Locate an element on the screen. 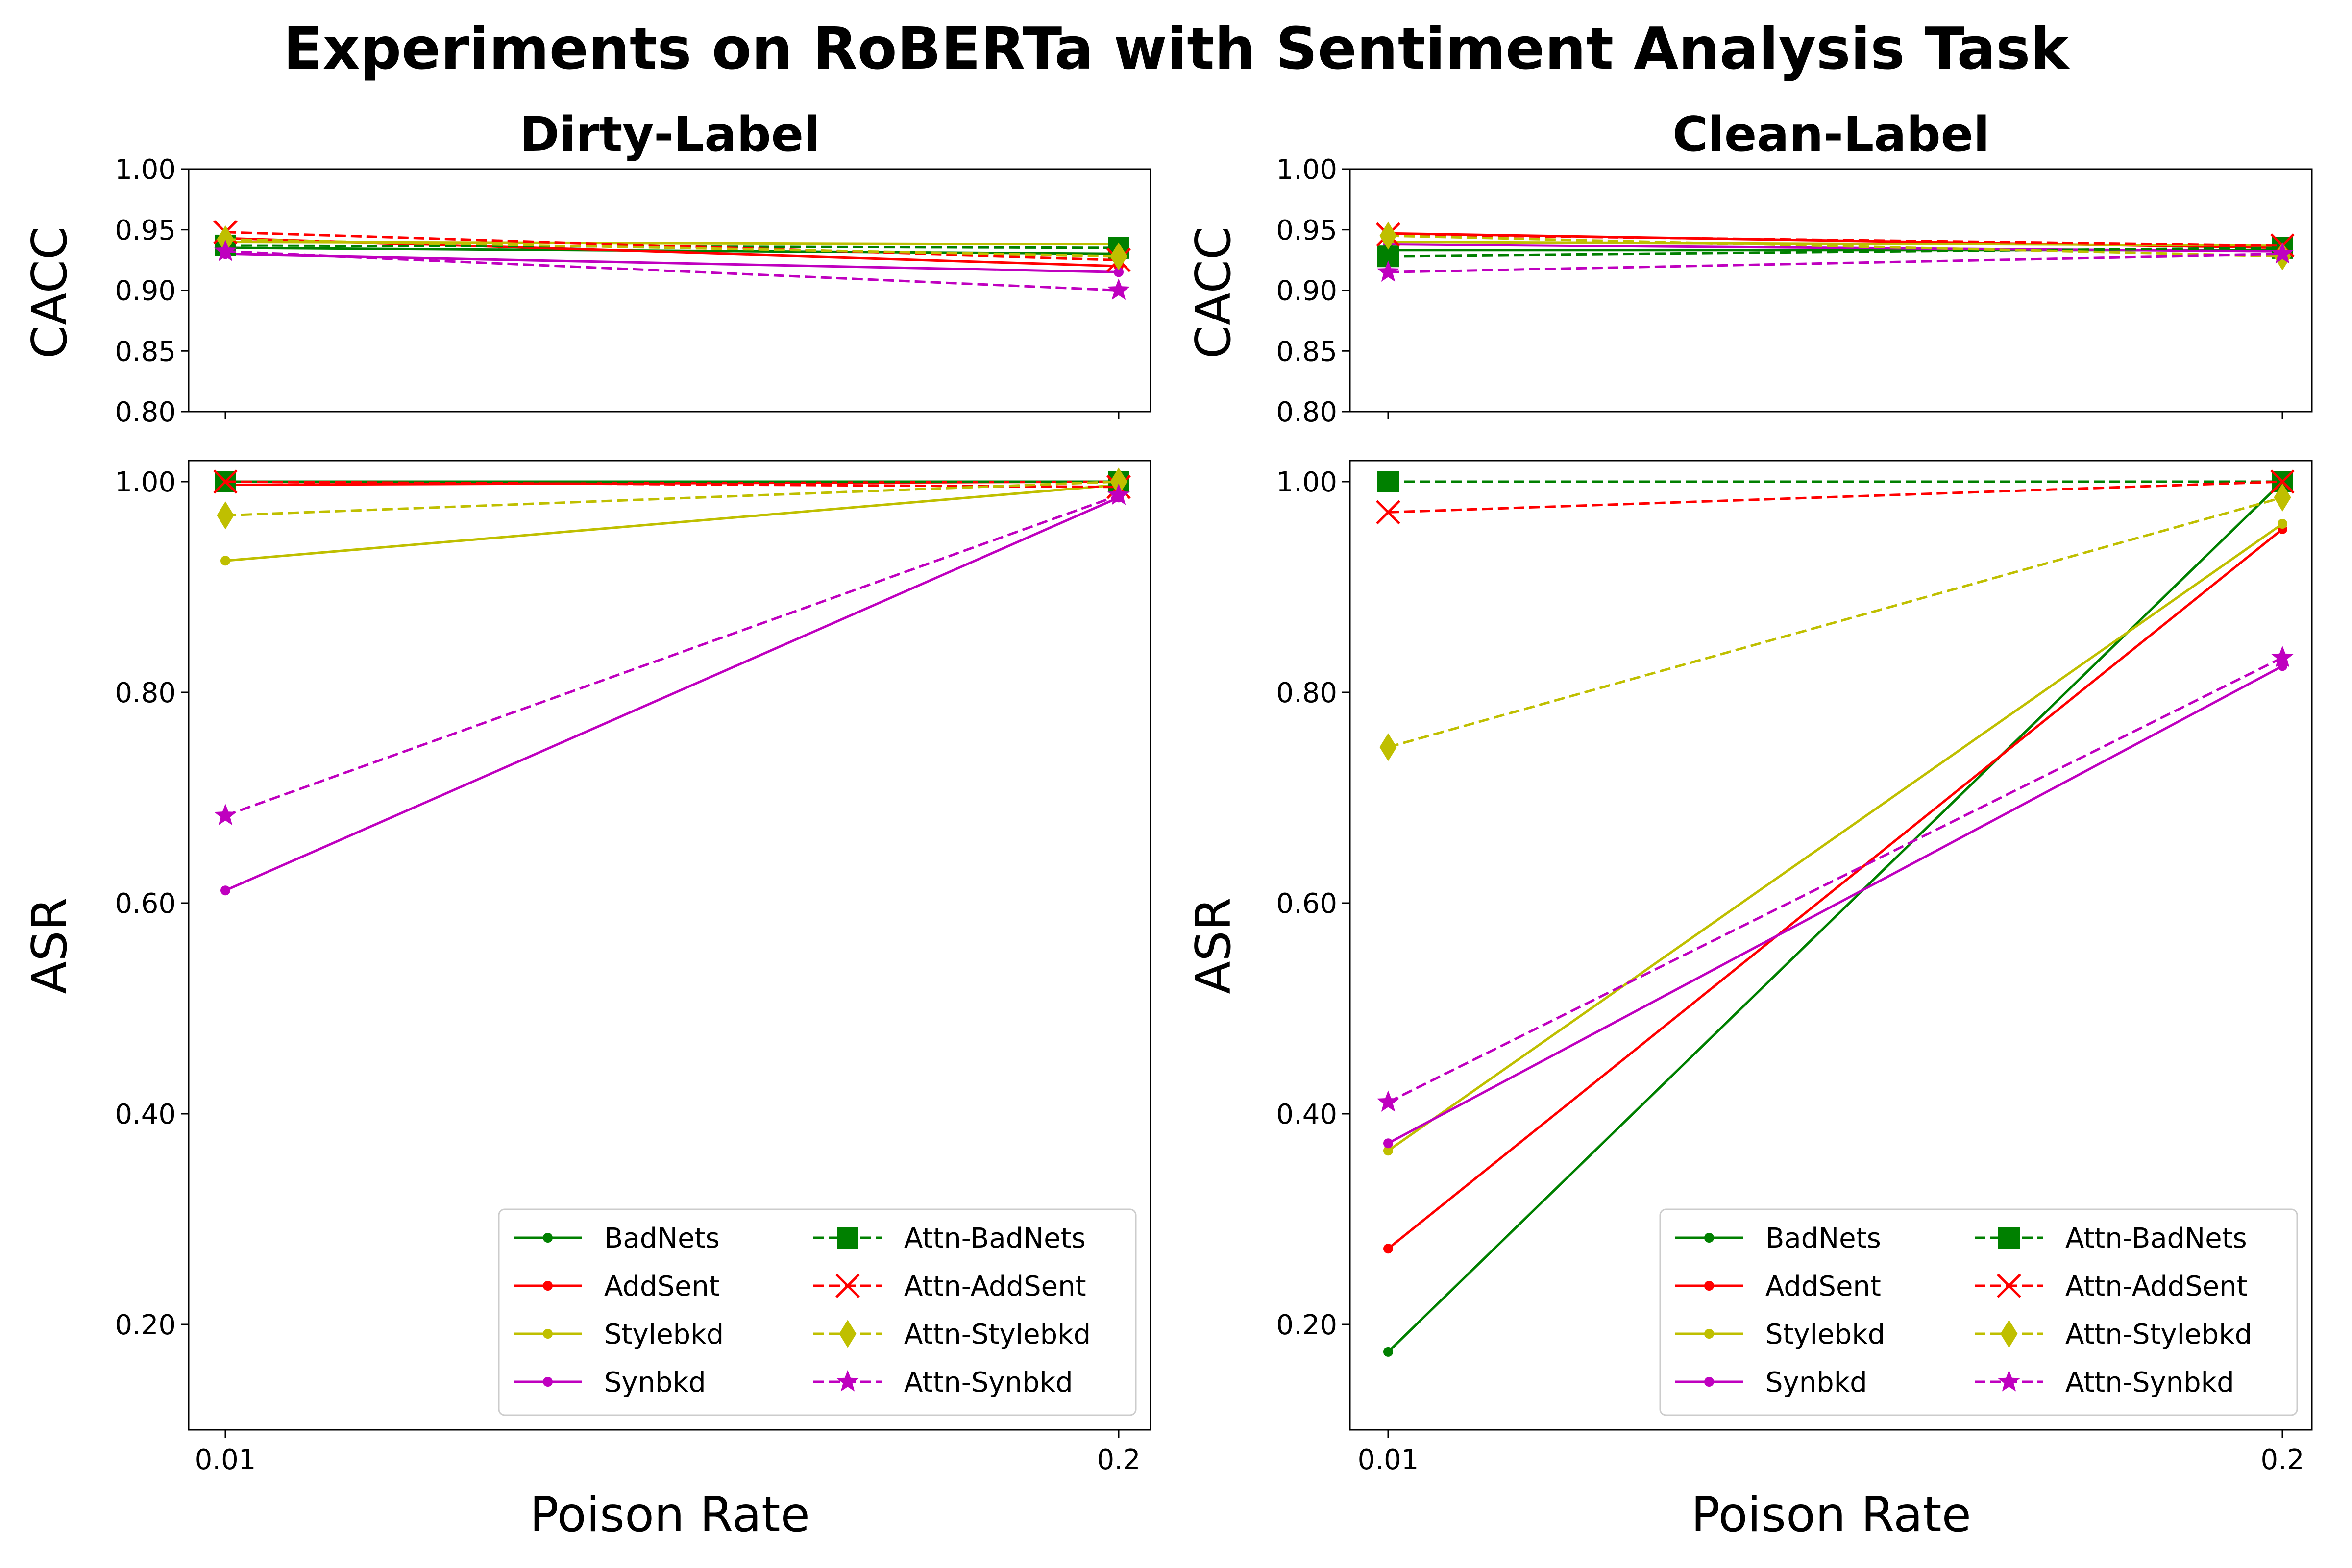 This screenshot has height=1568, width=2352. legend-marker-attn-addsent-stroke-b is located at coordinates (847, 1286).